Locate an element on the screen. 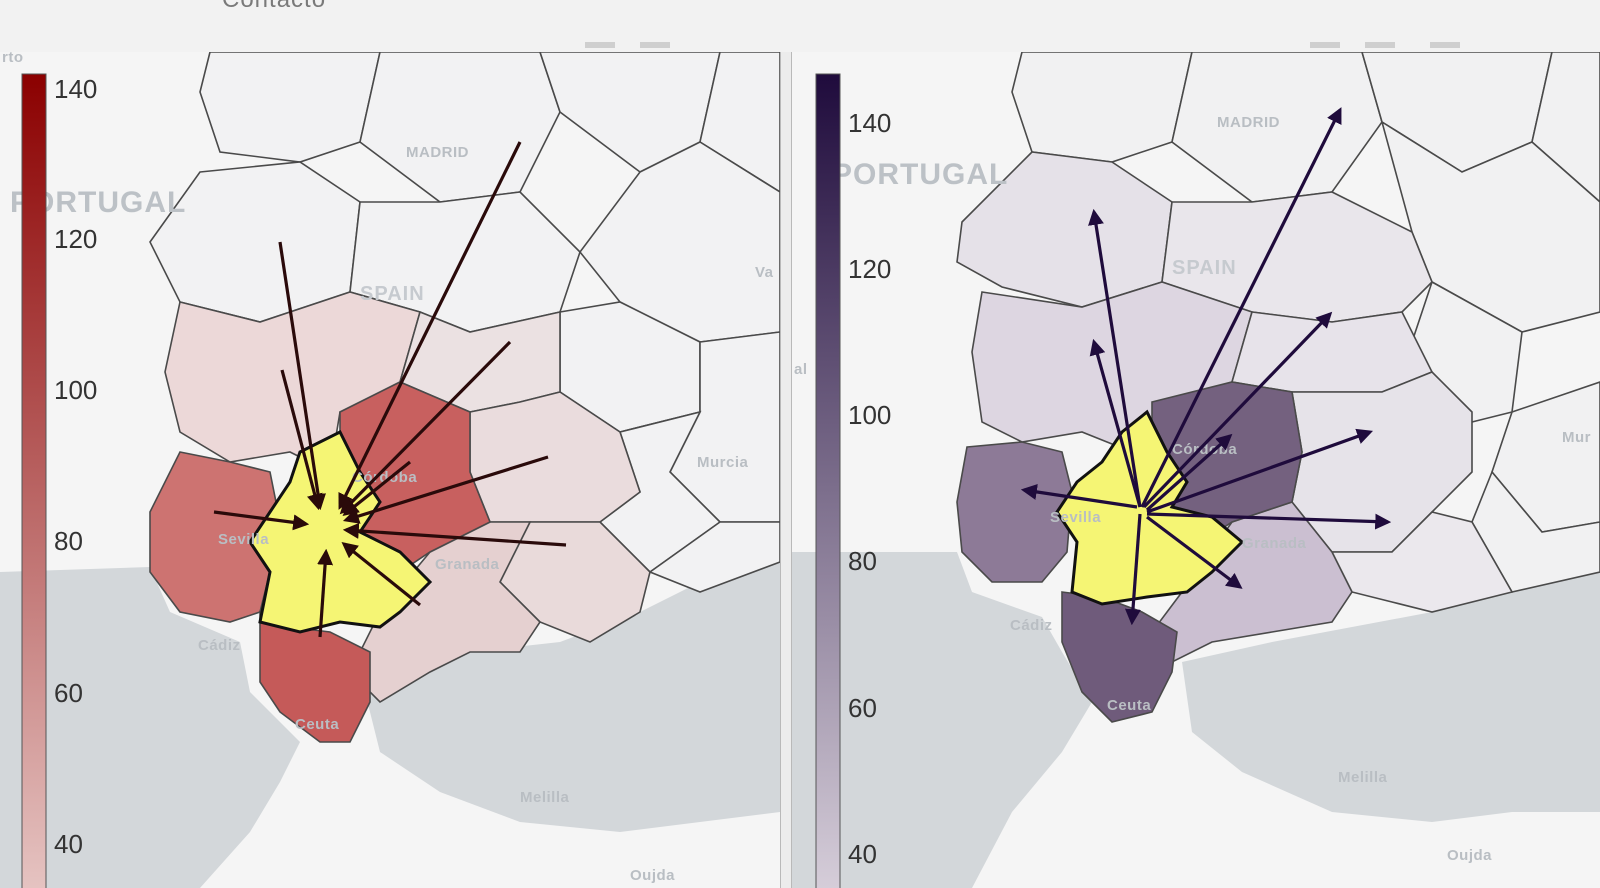 The image size is (1600, 888). province-ciudad-real is located at coordinates (1332, 352).